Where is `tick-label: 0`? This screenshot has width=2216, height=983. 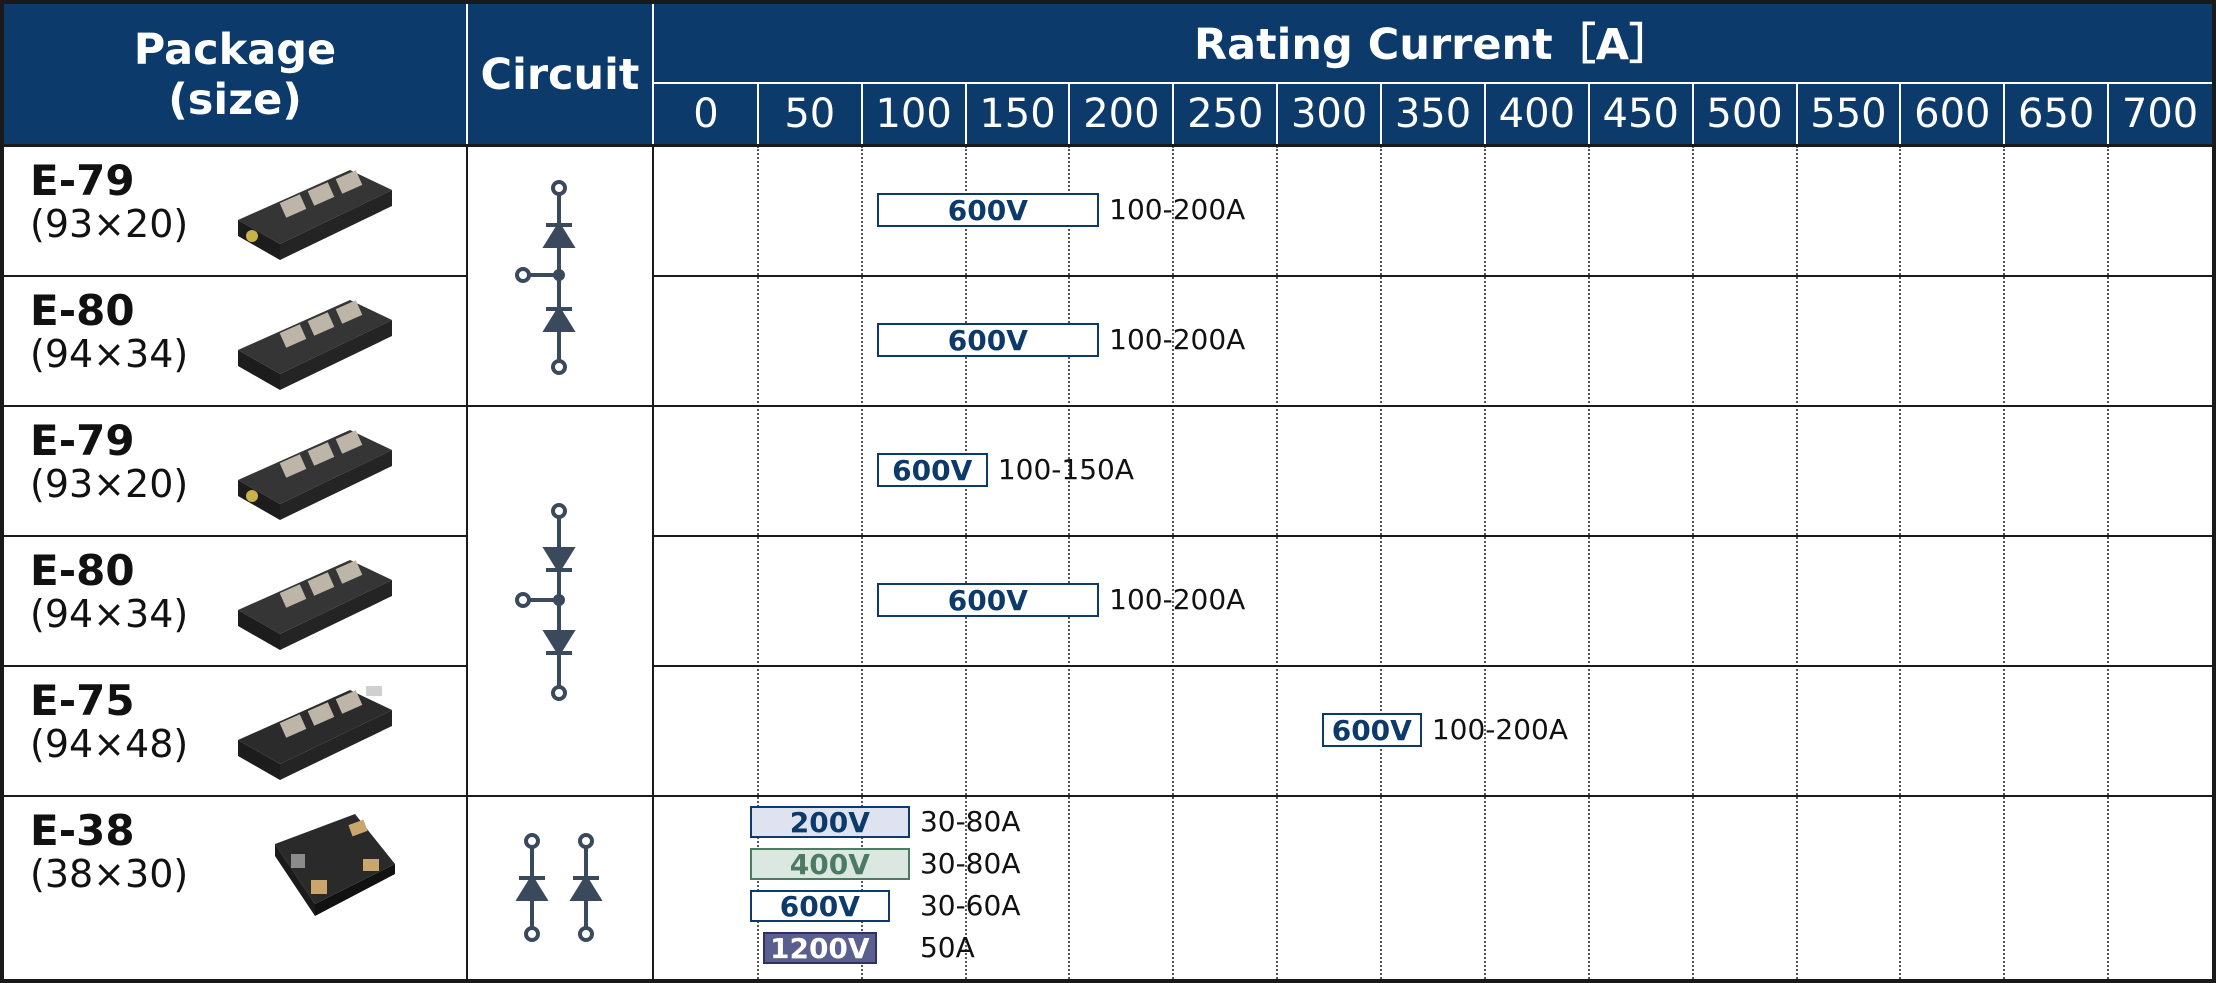 tick-label: 0 is located at coordinates (706, 114).